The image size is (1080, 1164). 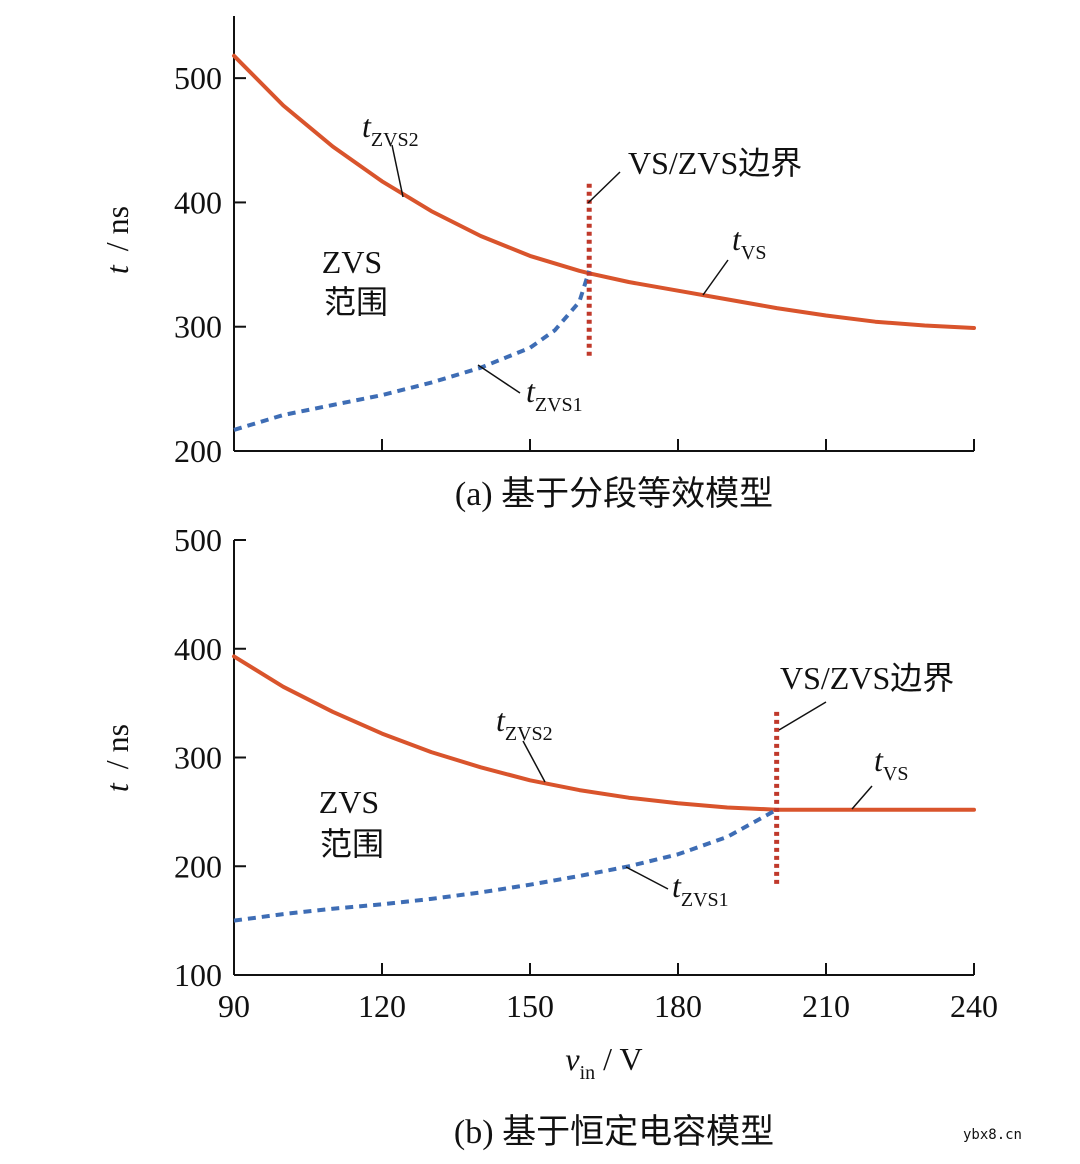 I want to click on panel-b-region-label-1: ZVS, so click(x=349, y=802).